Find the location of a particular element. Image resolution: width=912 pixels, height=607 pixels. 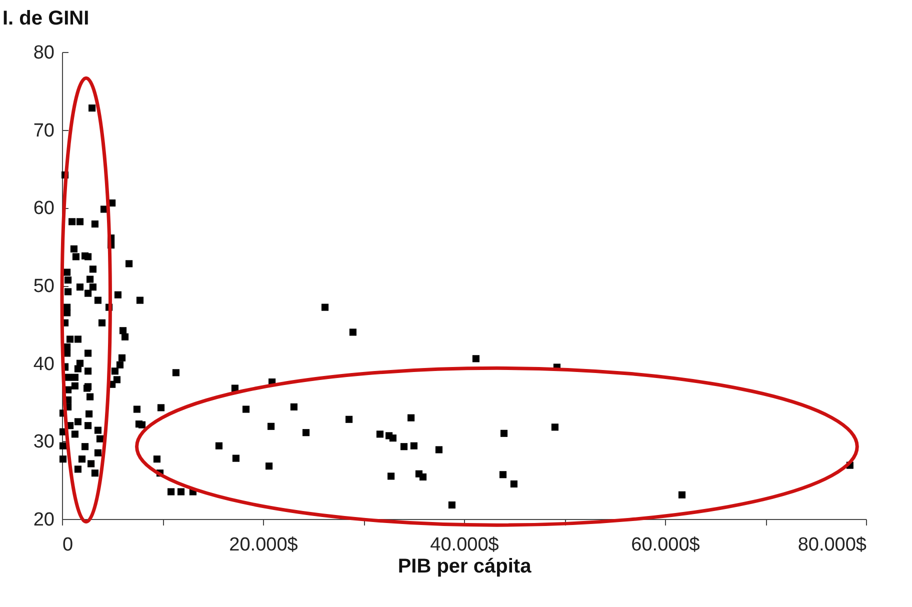

y-tick-label: 20 is located at coordinates (43, 520).